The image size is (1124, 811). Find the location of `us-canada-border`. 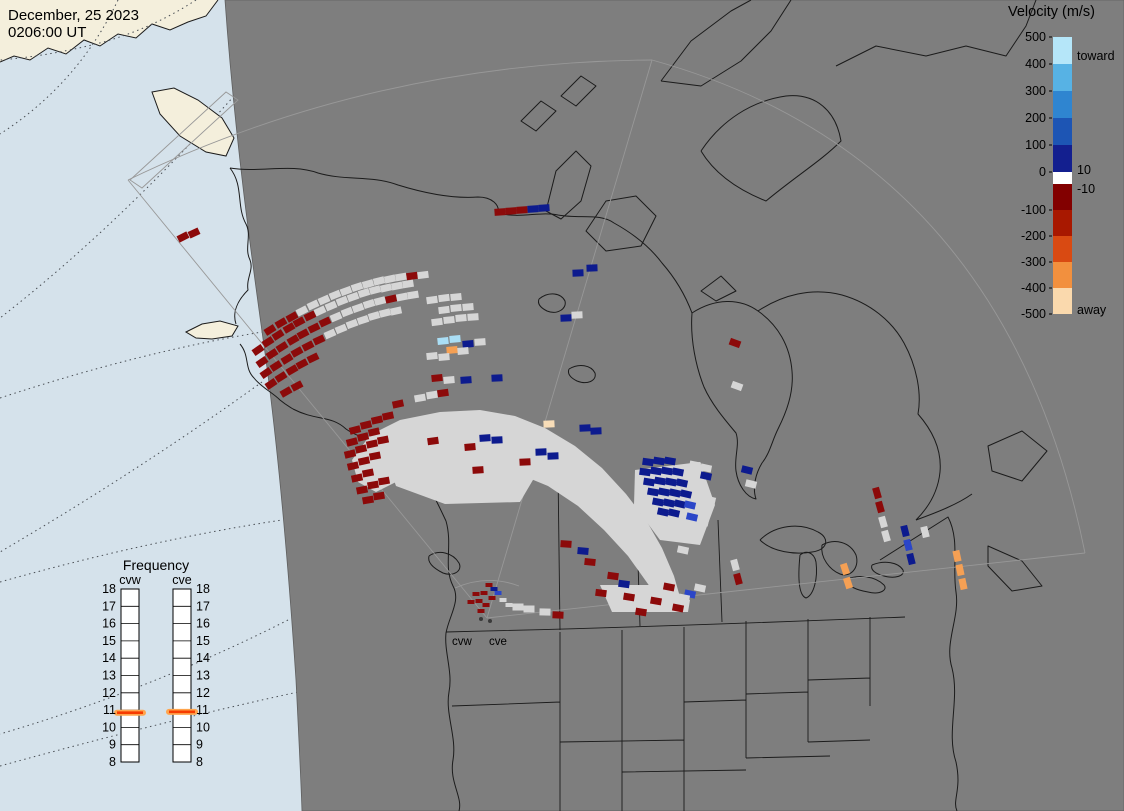

us-canada-border is located at coordinates (675, 624).